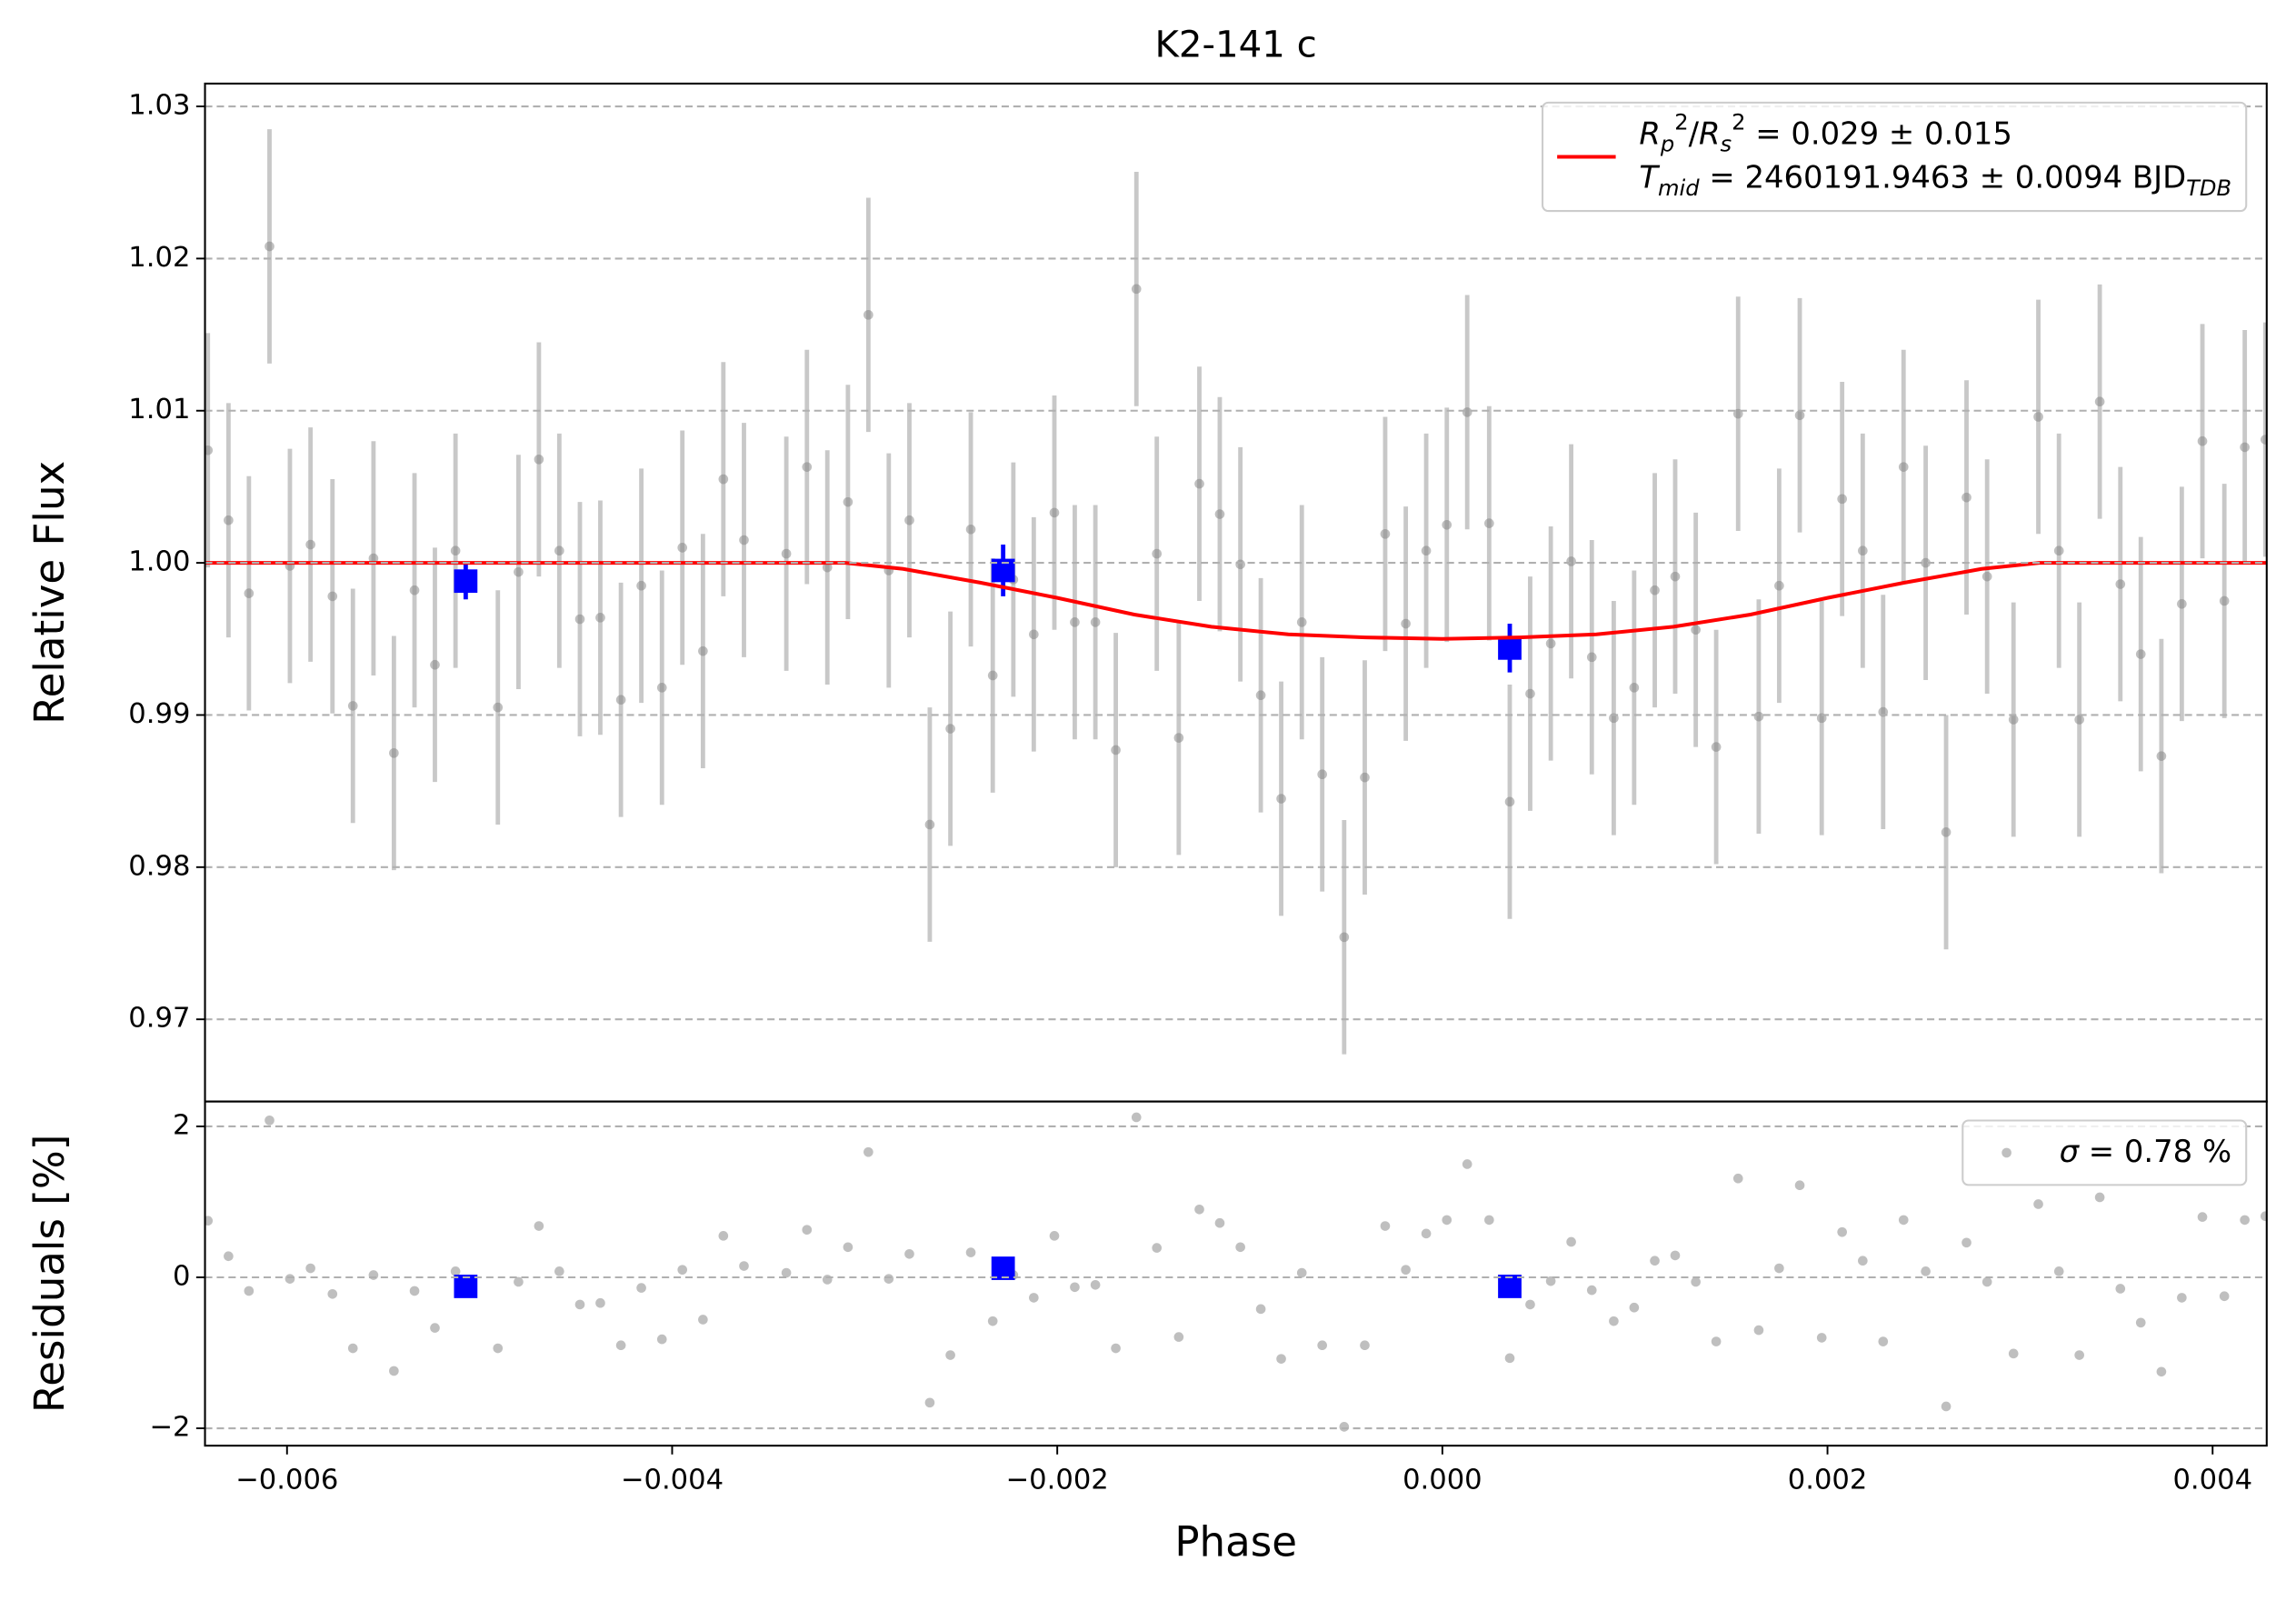 This screenshot has height=1601, width=2296. I want to click on model-line, so click(1236, 601).